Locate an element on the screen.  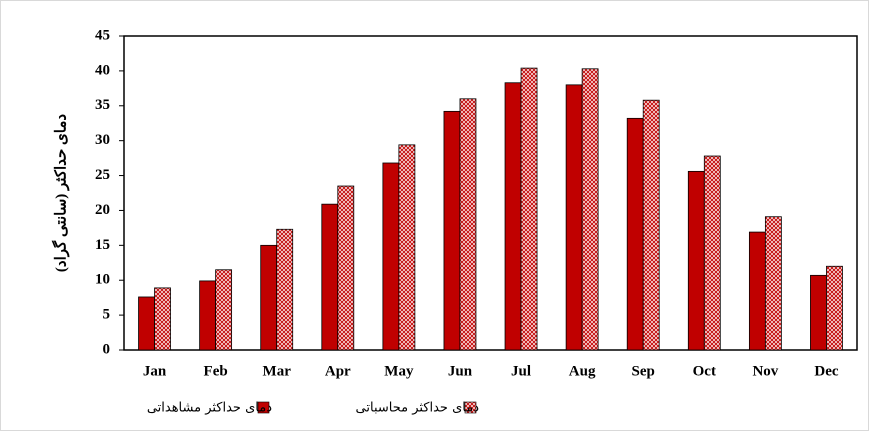
y-tick-label: 45 is located at coordinates (102, 35).